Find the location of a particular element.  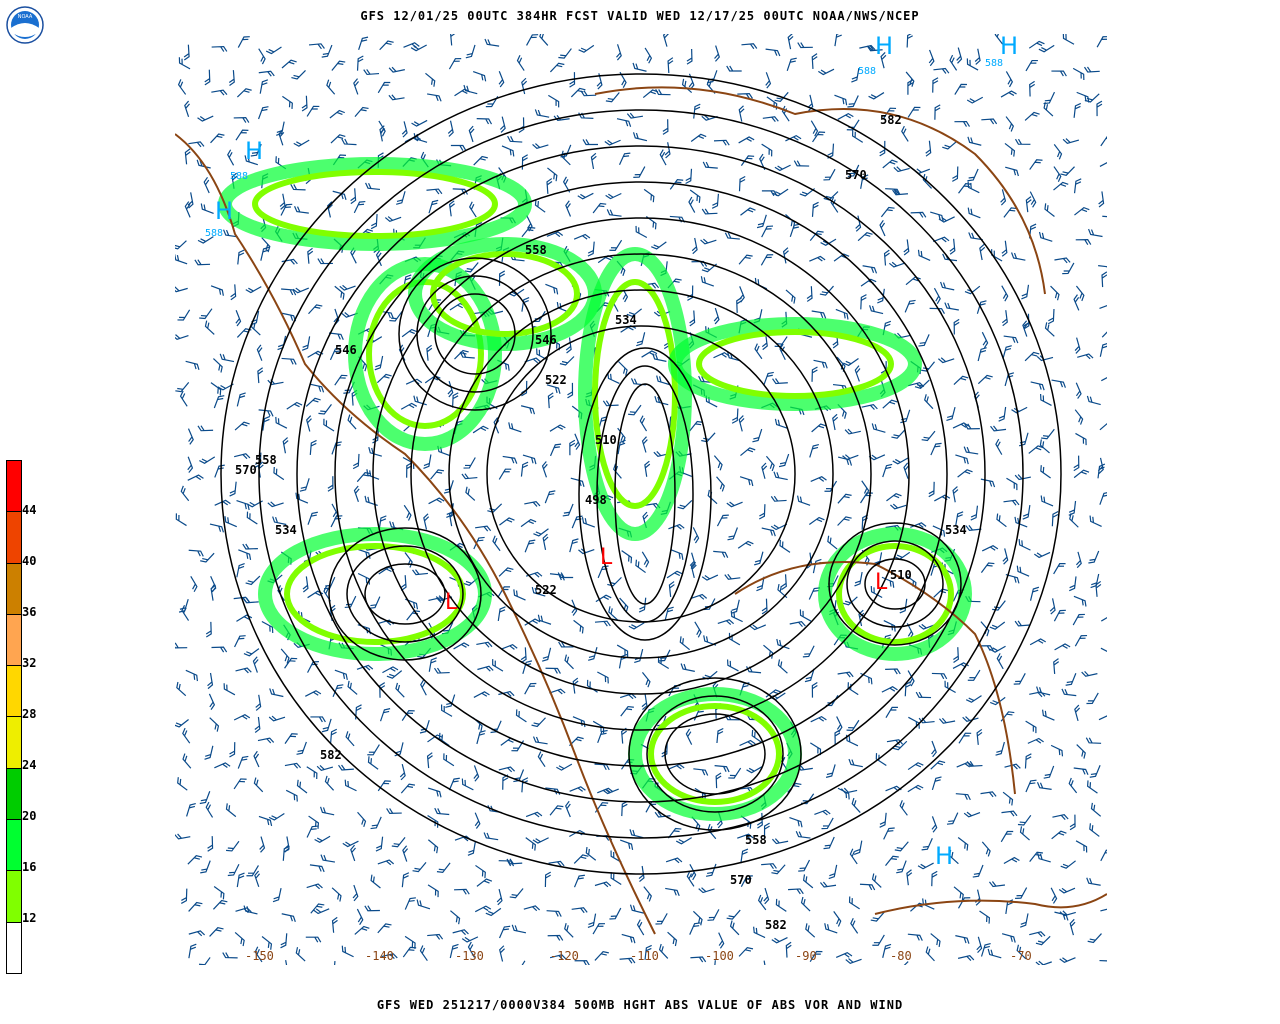

height-contour is located at coordinates (475, 334).